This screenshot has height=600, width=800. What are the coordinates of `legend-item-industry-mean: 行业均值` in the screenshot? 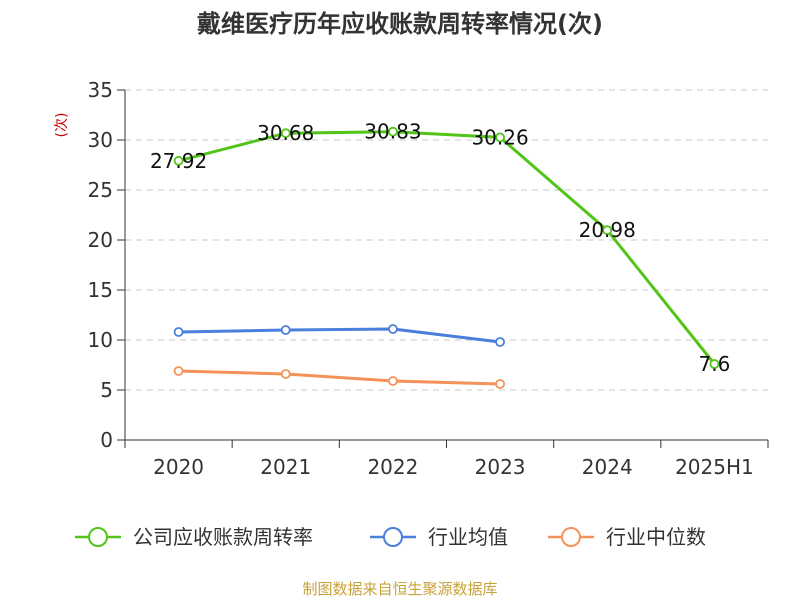 It's located at (439, 537).